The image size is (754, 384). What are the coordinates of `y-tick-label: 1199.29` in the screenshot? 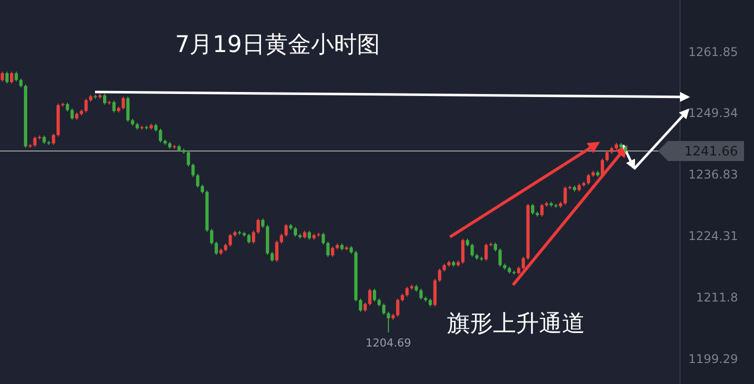 It's located at (713, 359).